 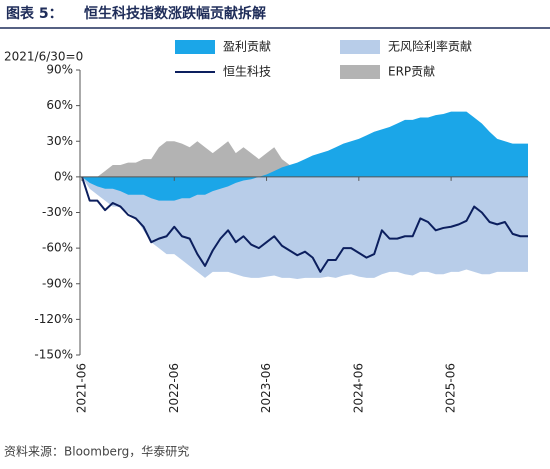 I want to click on x-tick-label: 2023-06, so click(x=266, y=388).